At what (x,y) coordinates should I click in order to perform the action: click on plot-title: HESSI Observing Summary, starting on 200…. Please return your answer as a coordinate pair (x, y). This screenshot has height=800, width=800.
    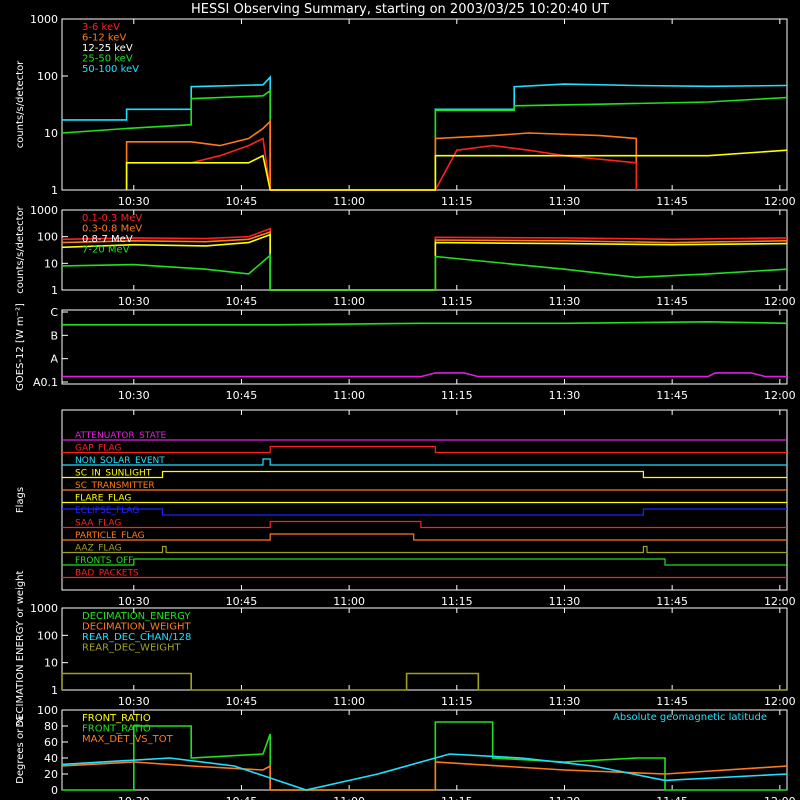
    Looking at the image, I should click on (400, 9).